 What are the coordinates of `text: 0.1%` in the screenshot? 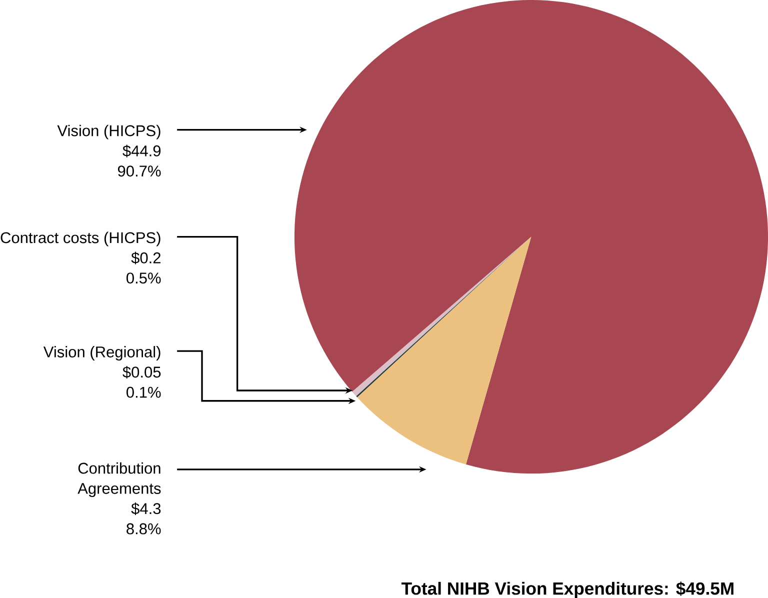 It's located at (143, 392).